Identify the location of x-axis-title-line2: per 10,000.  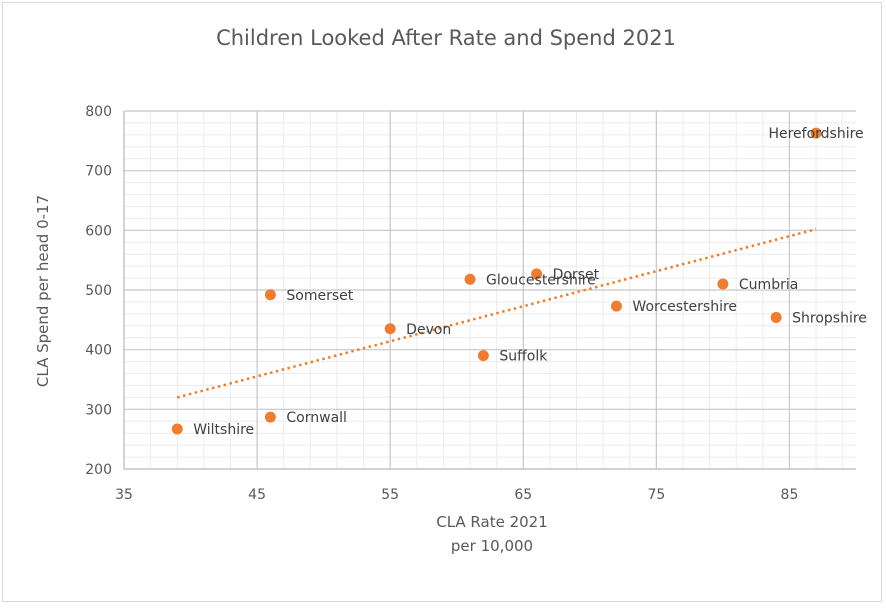
(492, 546).